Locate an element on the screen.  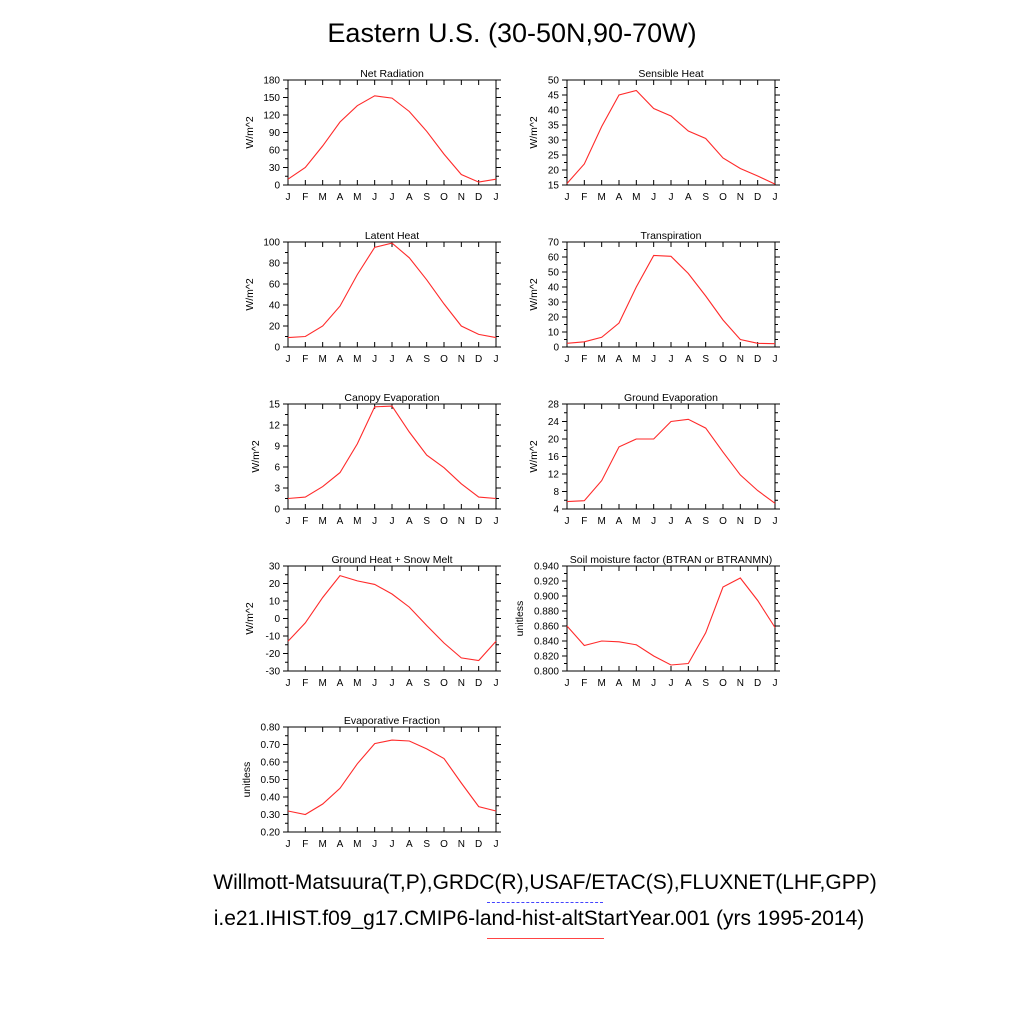
y-tick-label: 16 is located at coordinates (554, 457).